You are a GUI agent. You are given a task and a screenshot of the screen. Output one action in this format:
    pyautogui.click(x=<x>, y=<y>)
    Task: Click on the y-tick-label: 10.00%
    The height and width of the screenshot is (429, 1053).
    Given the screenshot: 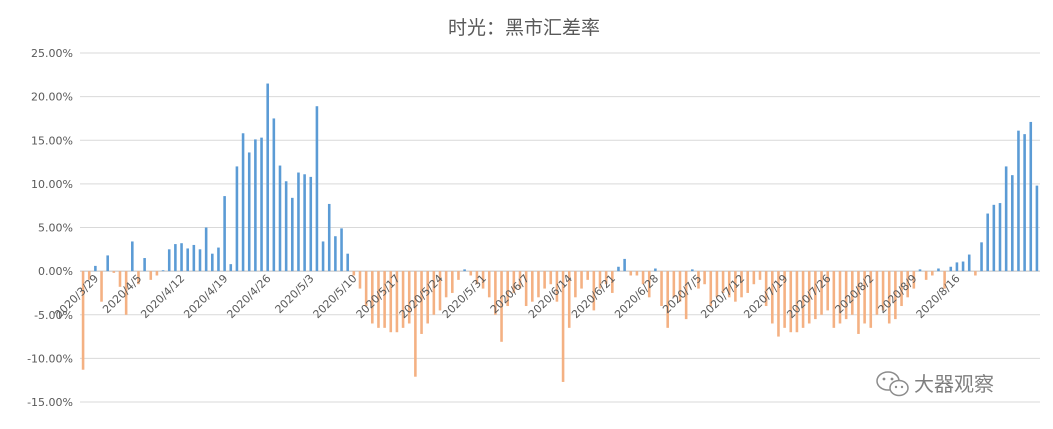 What is the action you would take?
    pyautogui.click(x=52, y=184)
    